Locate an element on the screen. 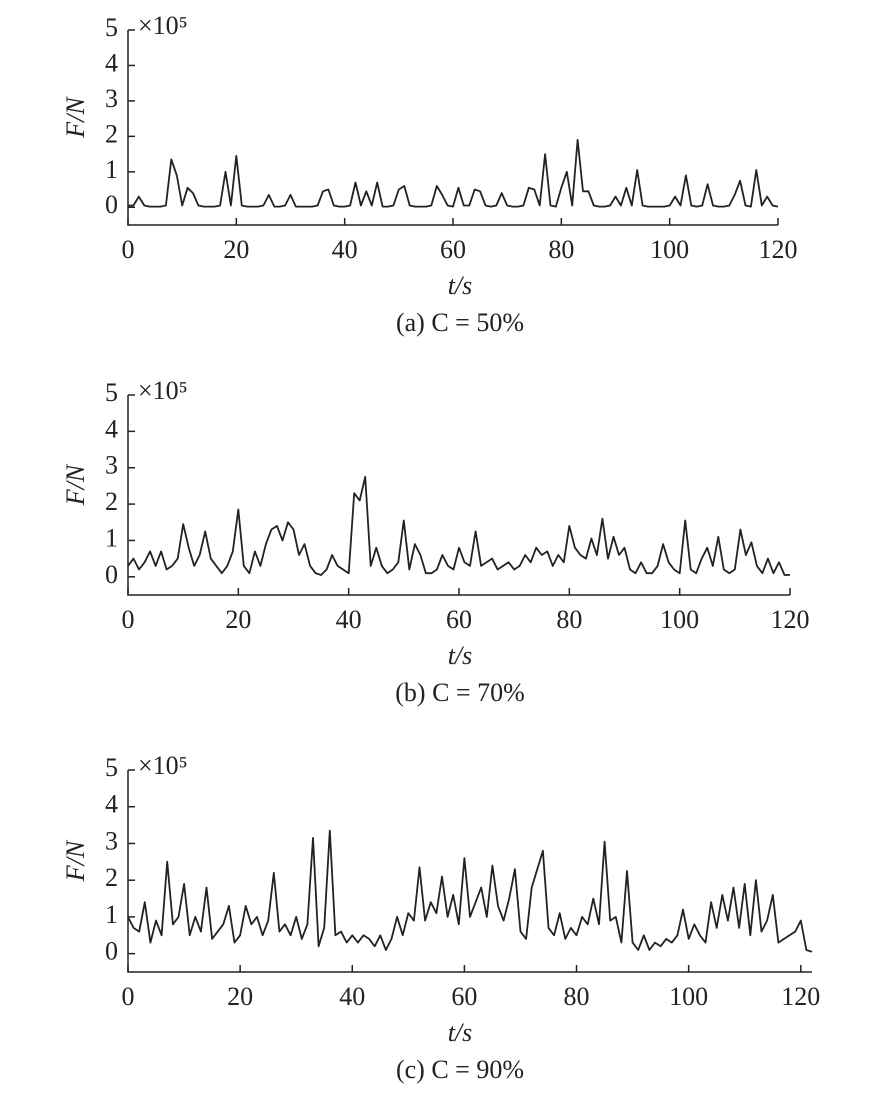 The height and width of the screenshot is (1098, 886). caption: (c) C = 90% is located at coordinates (460, 1069).